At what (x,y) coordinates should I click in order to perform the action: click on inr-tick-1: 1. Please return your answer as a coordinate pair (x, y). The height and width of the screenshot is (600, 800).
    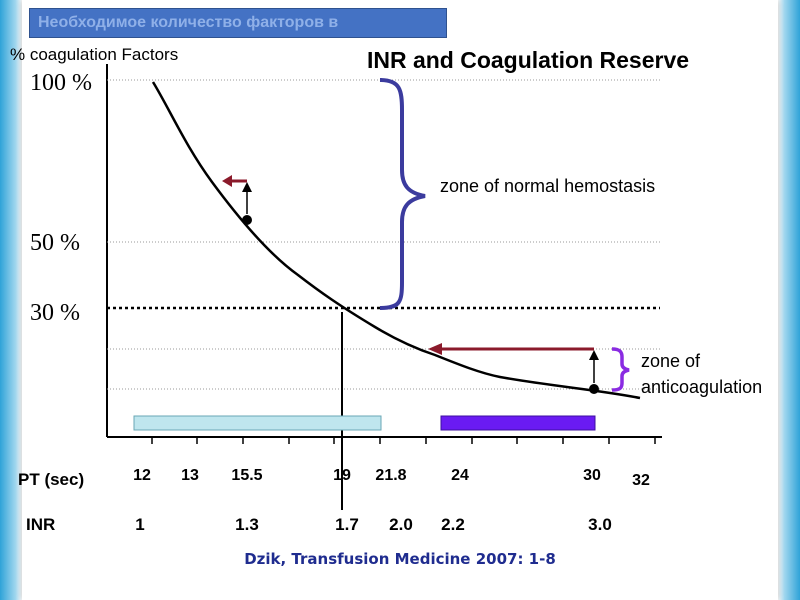
    Looking at the image, I should click on (139, 524).